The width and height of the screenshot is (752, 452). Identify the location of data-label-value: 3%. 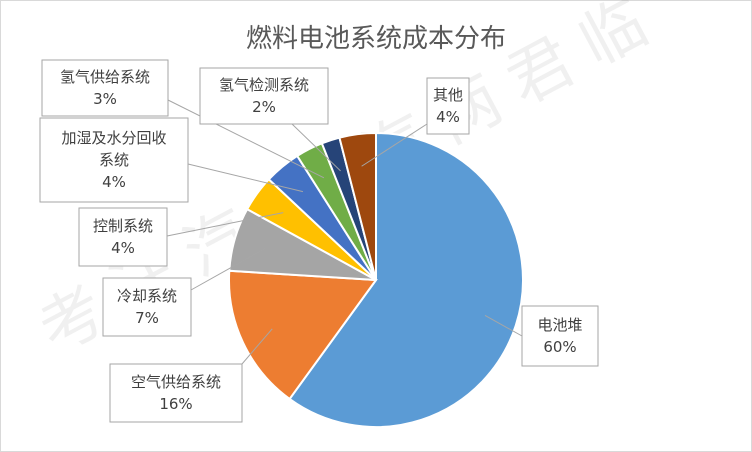
(105, 99).